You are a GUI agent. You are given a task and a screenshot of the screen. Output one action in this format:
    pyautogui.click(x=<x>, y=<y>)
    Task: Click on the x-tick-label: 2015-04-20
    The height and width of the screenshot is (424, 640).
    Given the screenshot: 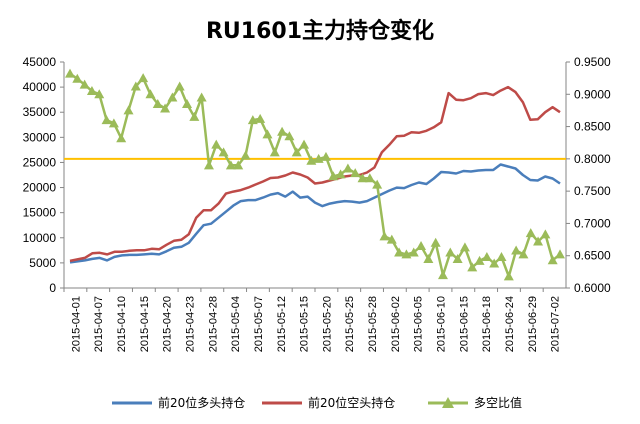 What is the action you would take?
    pyautogui.click(x=168, y=324)
    